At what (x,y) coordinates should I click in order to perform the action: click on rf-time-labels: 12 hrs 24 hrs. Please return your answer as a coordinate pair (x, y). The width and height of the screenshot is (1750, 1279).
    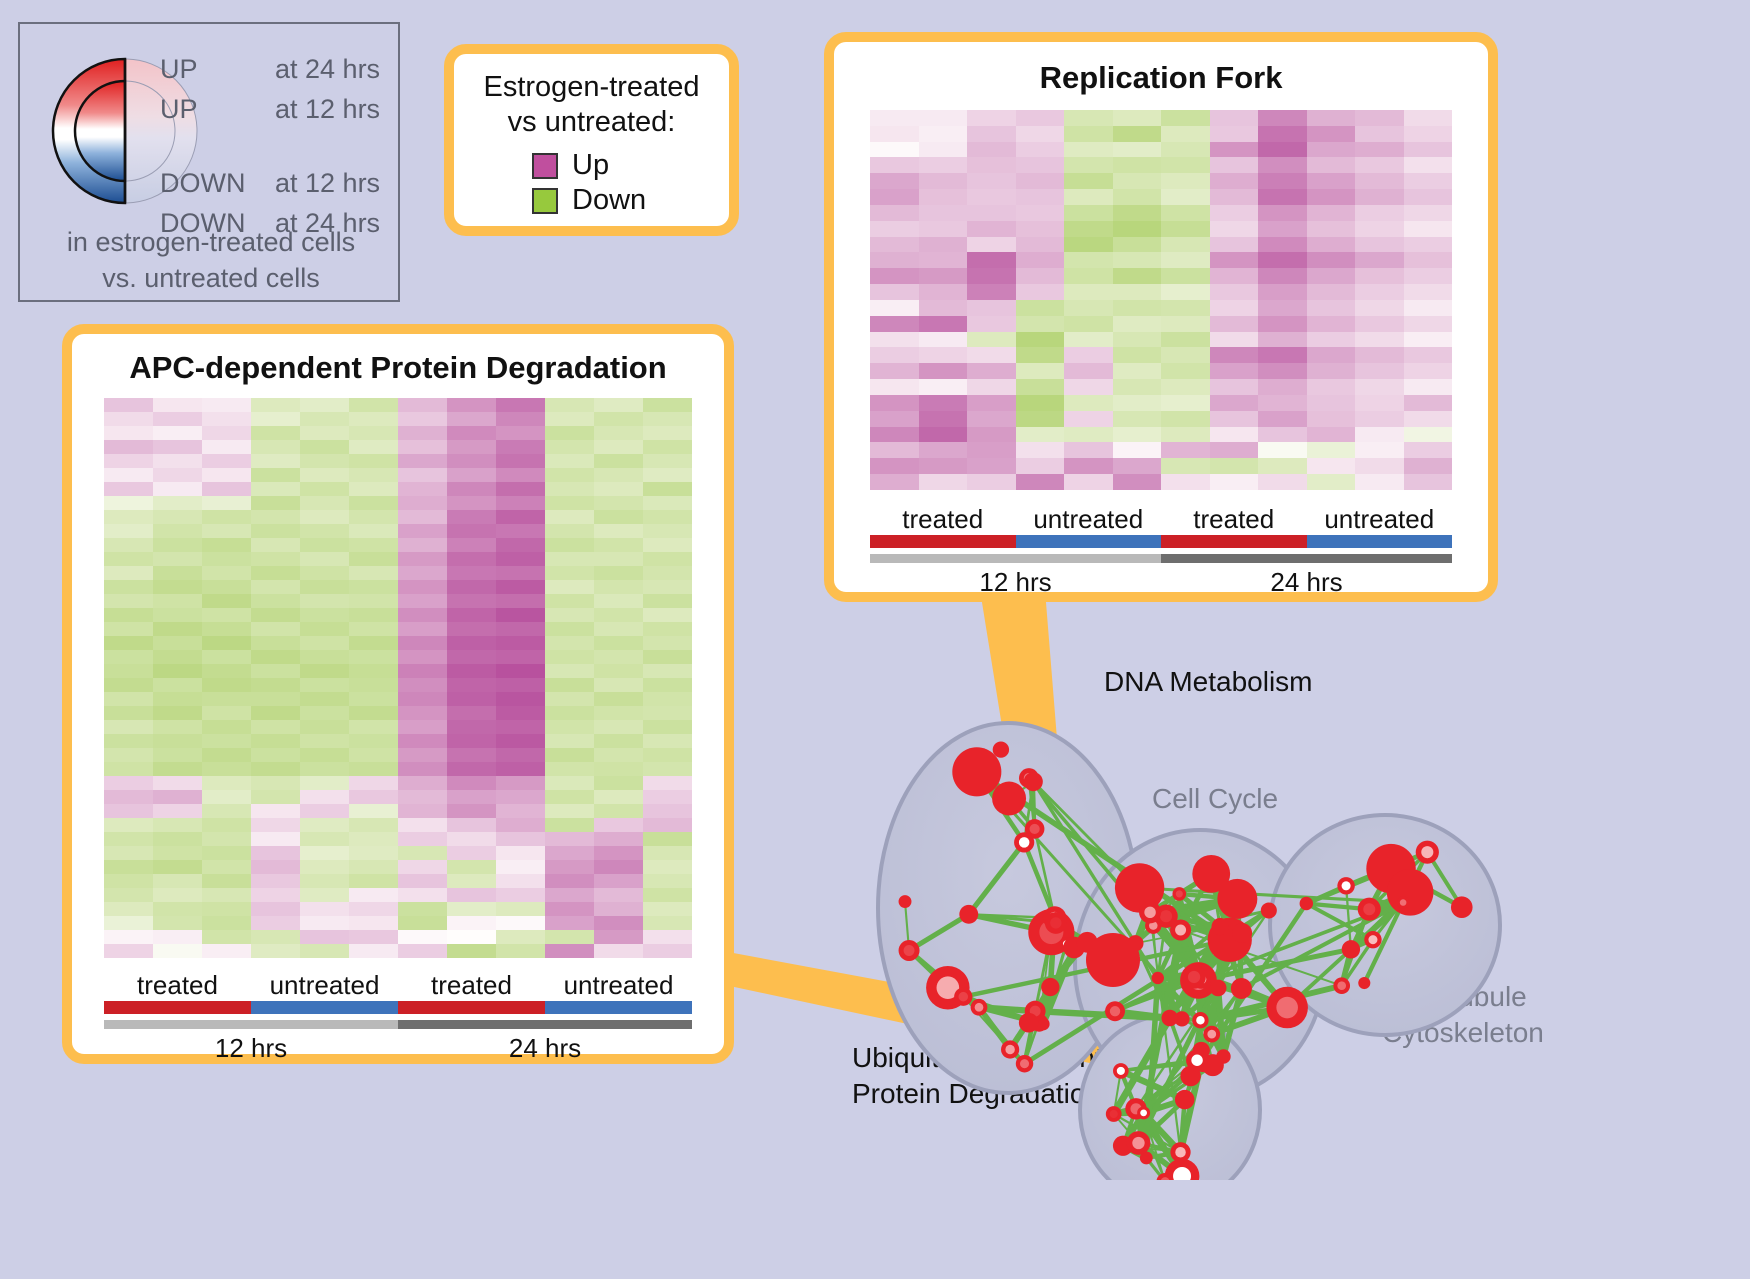
    Looking at the image, I should click on (1161, 582).